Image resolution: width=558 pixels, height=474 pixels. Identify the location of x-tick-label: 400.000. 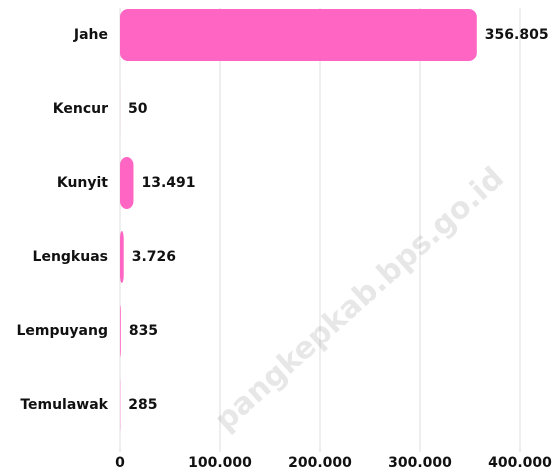
(520, 463).